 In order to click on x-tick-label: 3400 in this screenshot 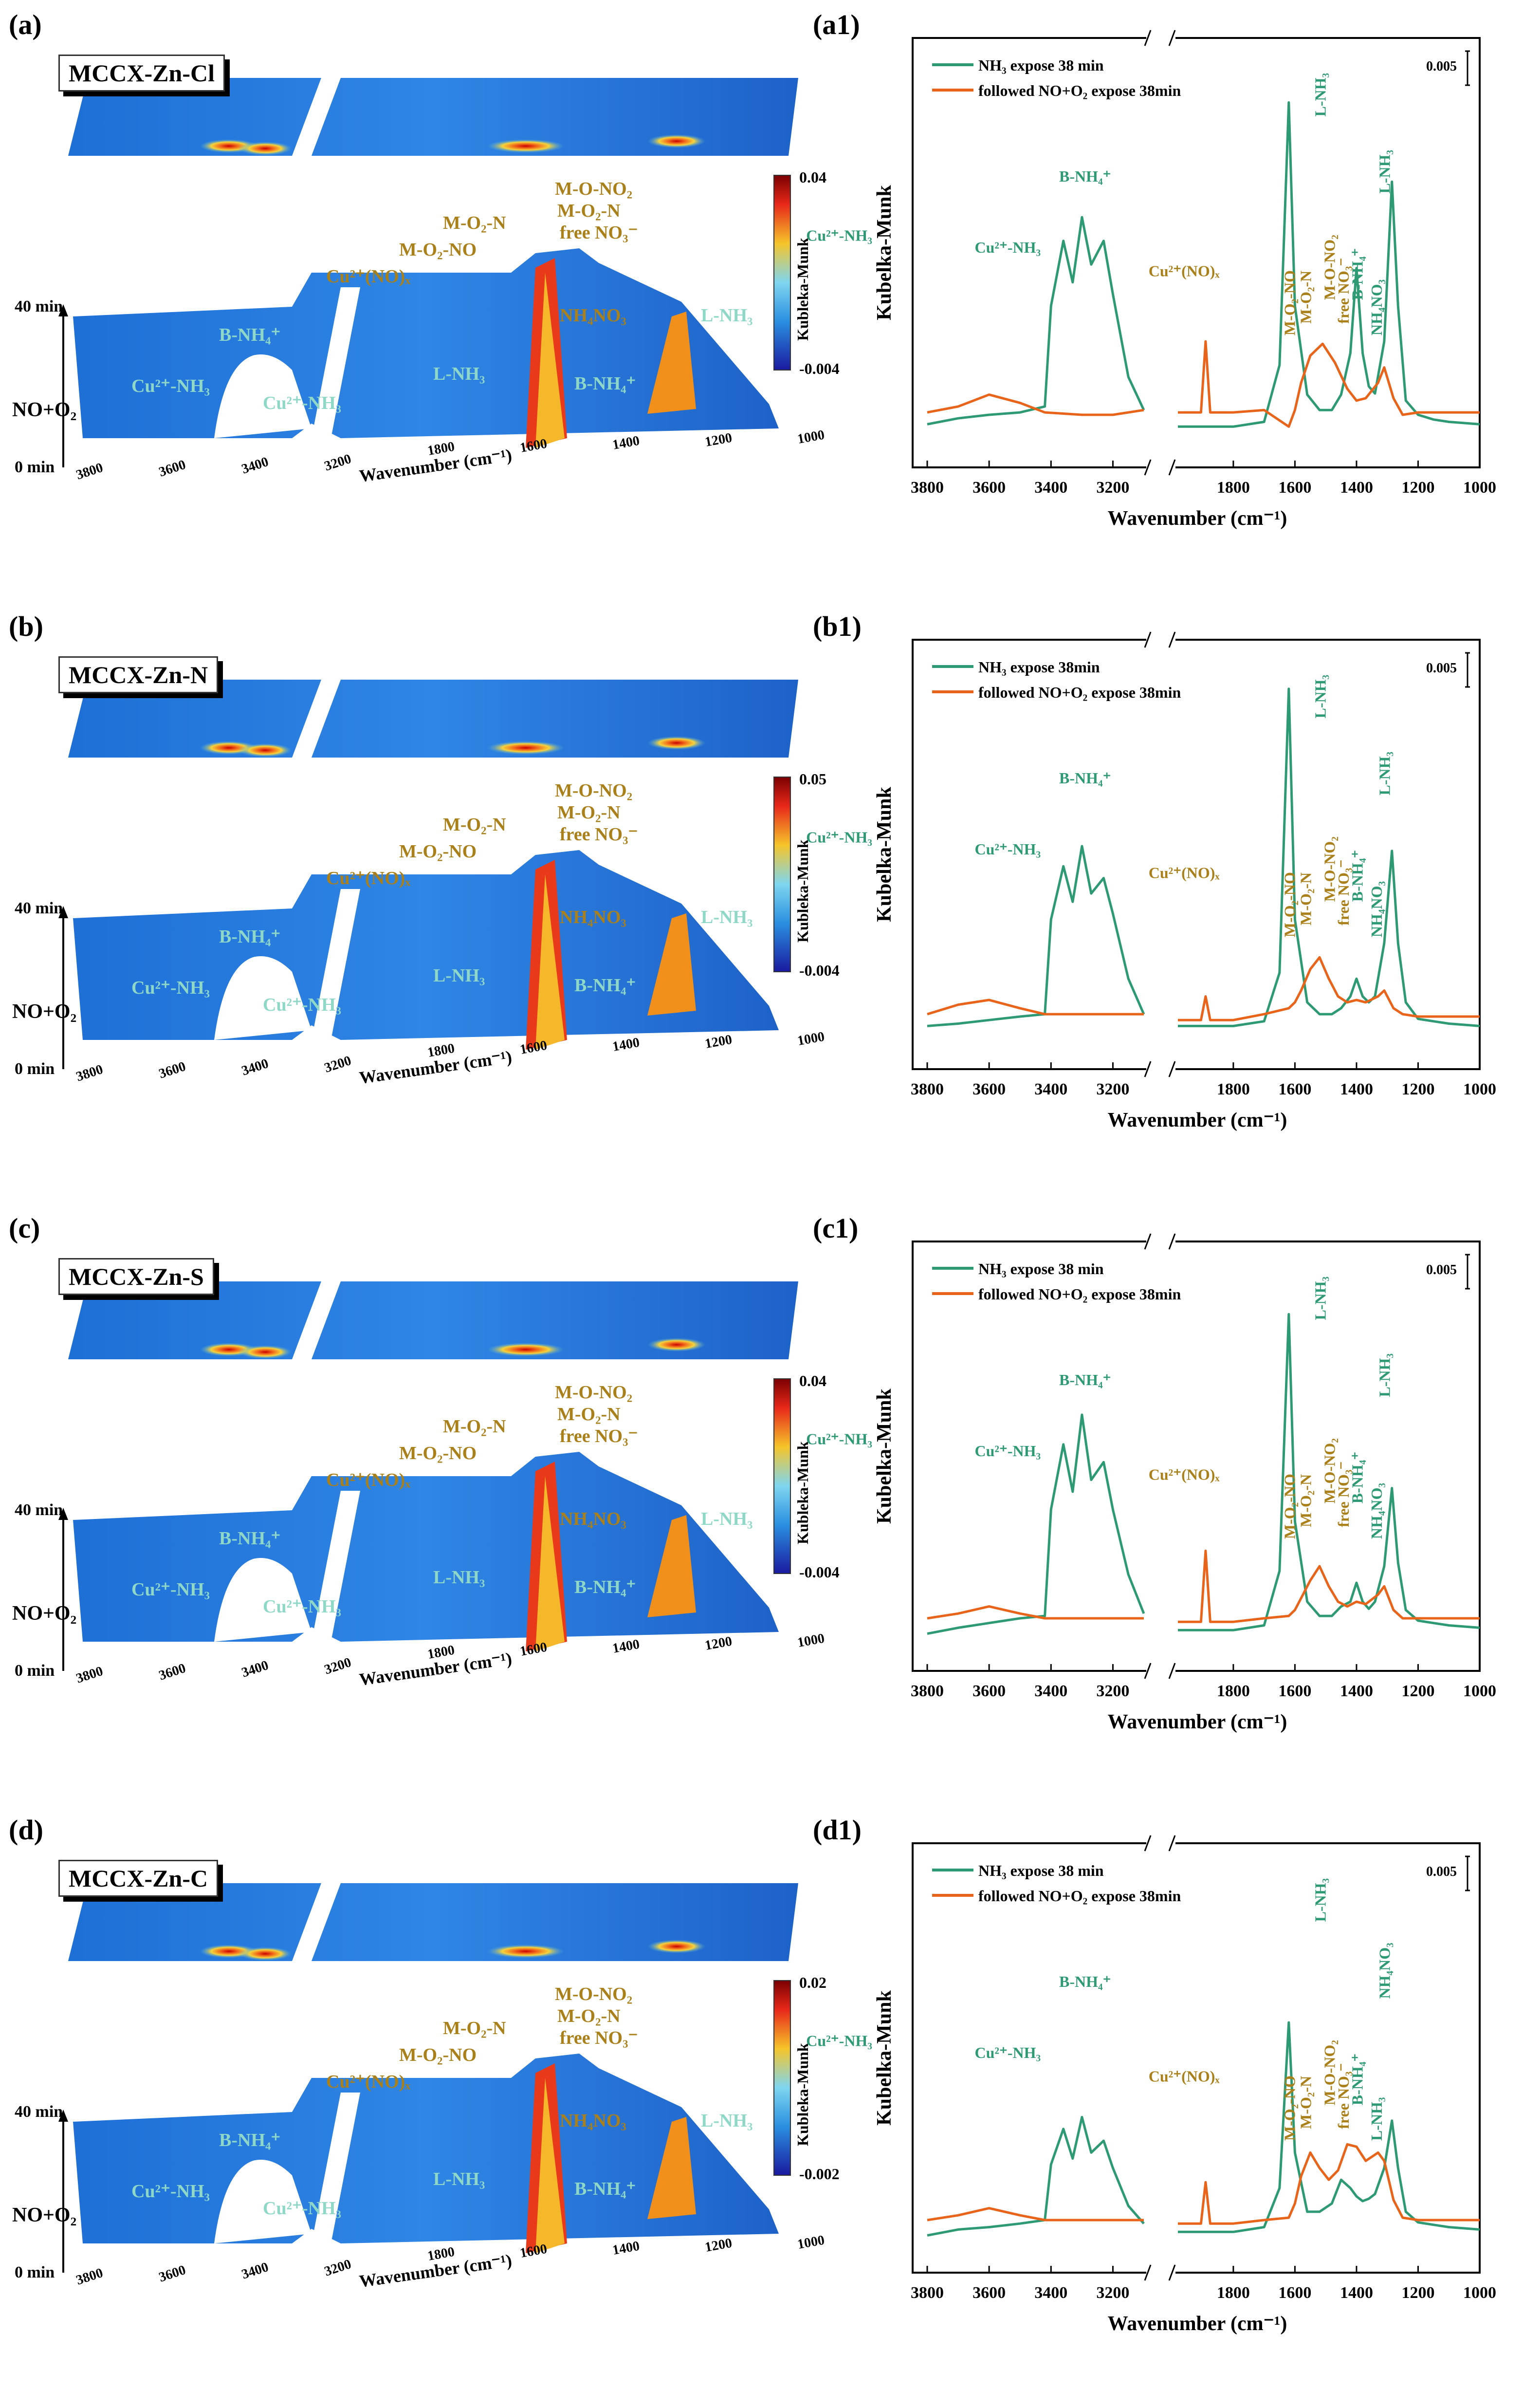, I will do `click(1050, 488)`.